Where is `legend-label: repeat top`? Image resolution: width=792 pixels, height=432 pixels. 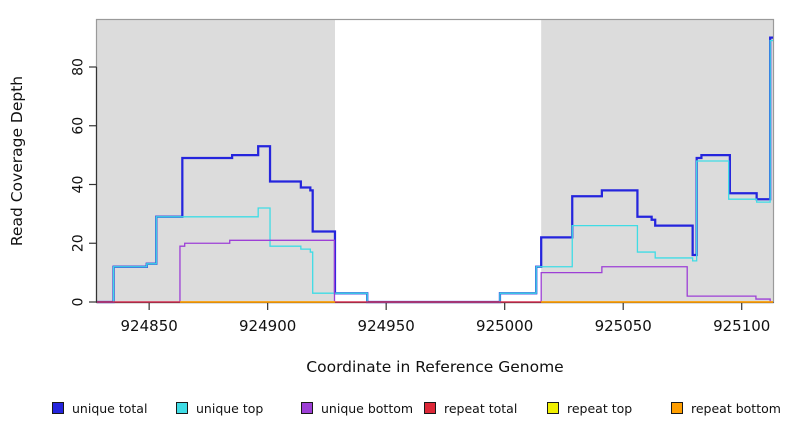 legend-label: repeat top is located at coordinates (600, 408).